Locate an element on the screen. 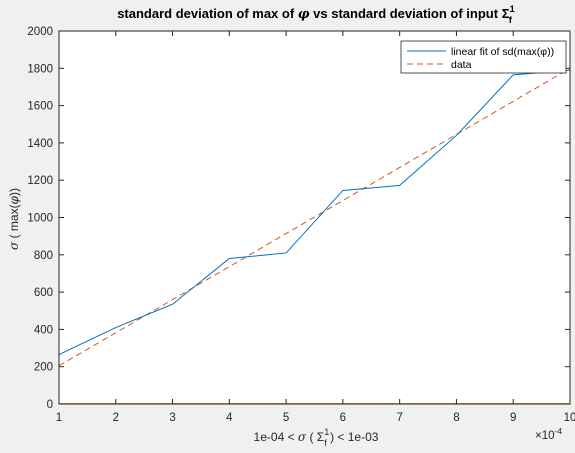 This screenshot has height=453, width=575. legend-box is located at coordinates (483, 57).